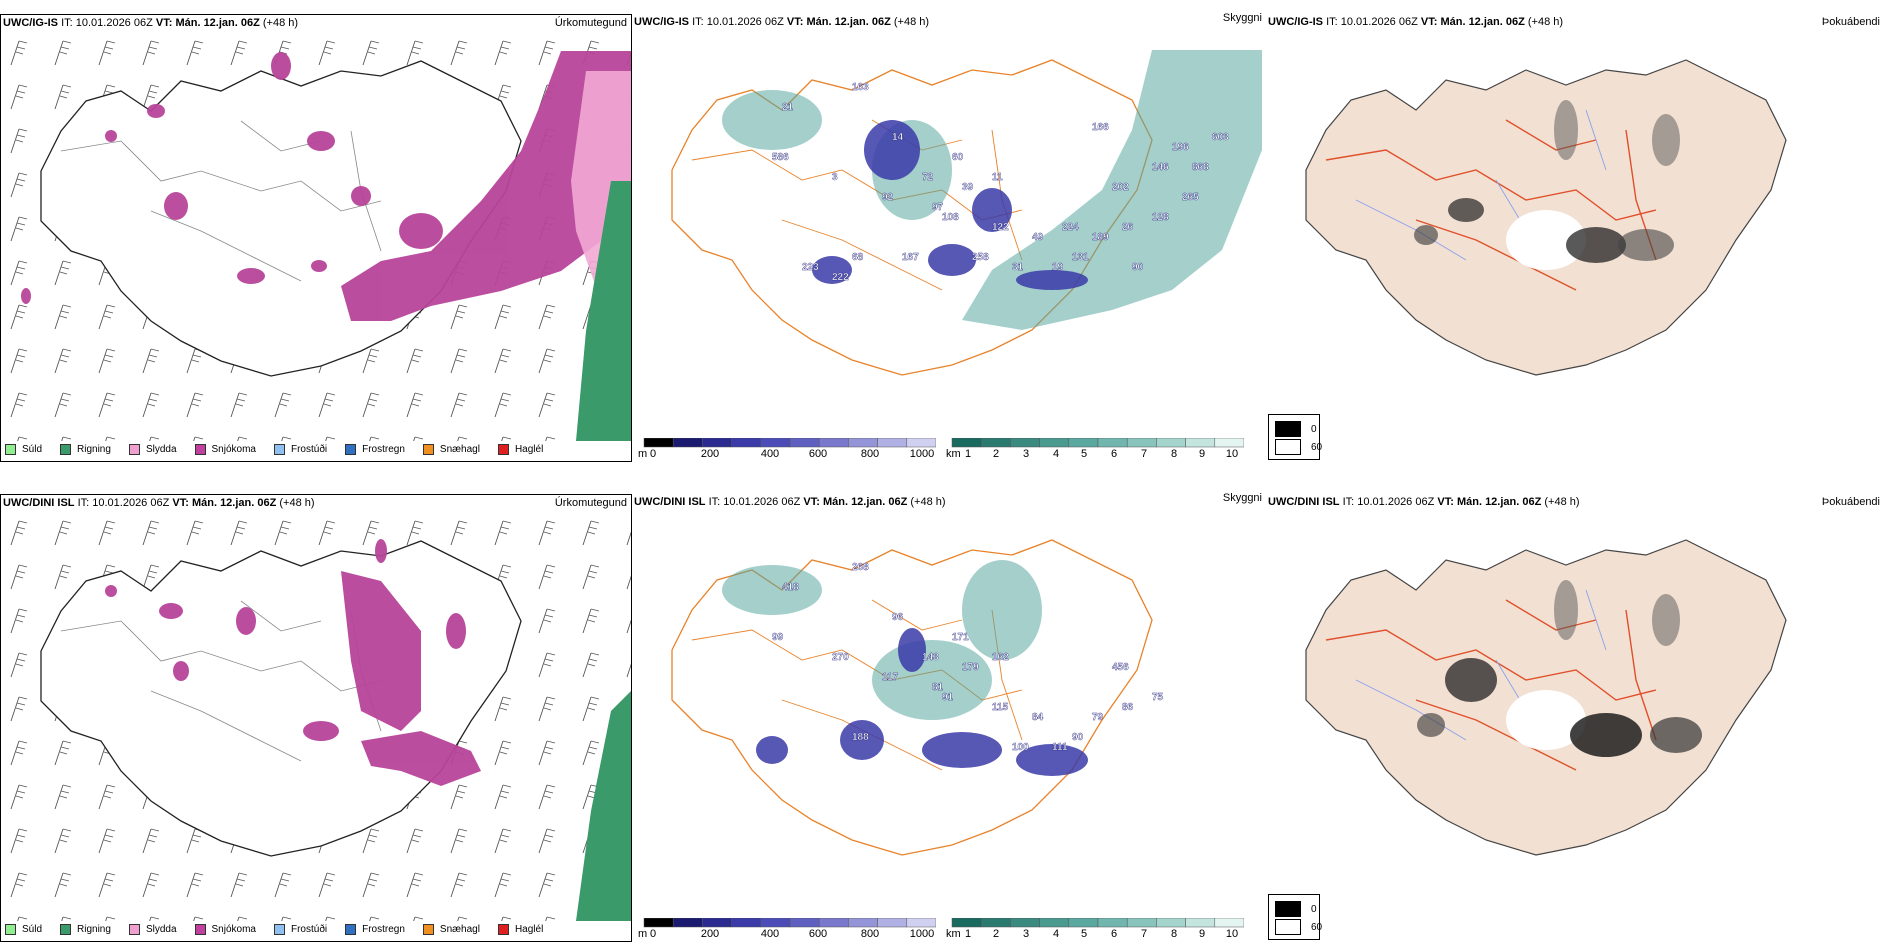 The image size is (1900, 950). I want to click on cloud-height-label: 268, so click(860, 567).